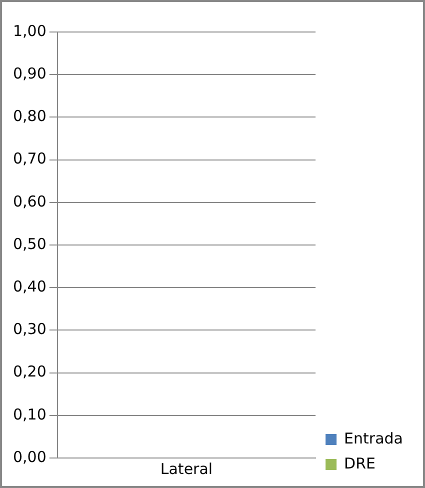 The height and width of the screenshot is (488, 425). What do you see at coordinates (360, 463) in the screenshot?
I see `legend-label: DRE` at bounding box center [360, 463].